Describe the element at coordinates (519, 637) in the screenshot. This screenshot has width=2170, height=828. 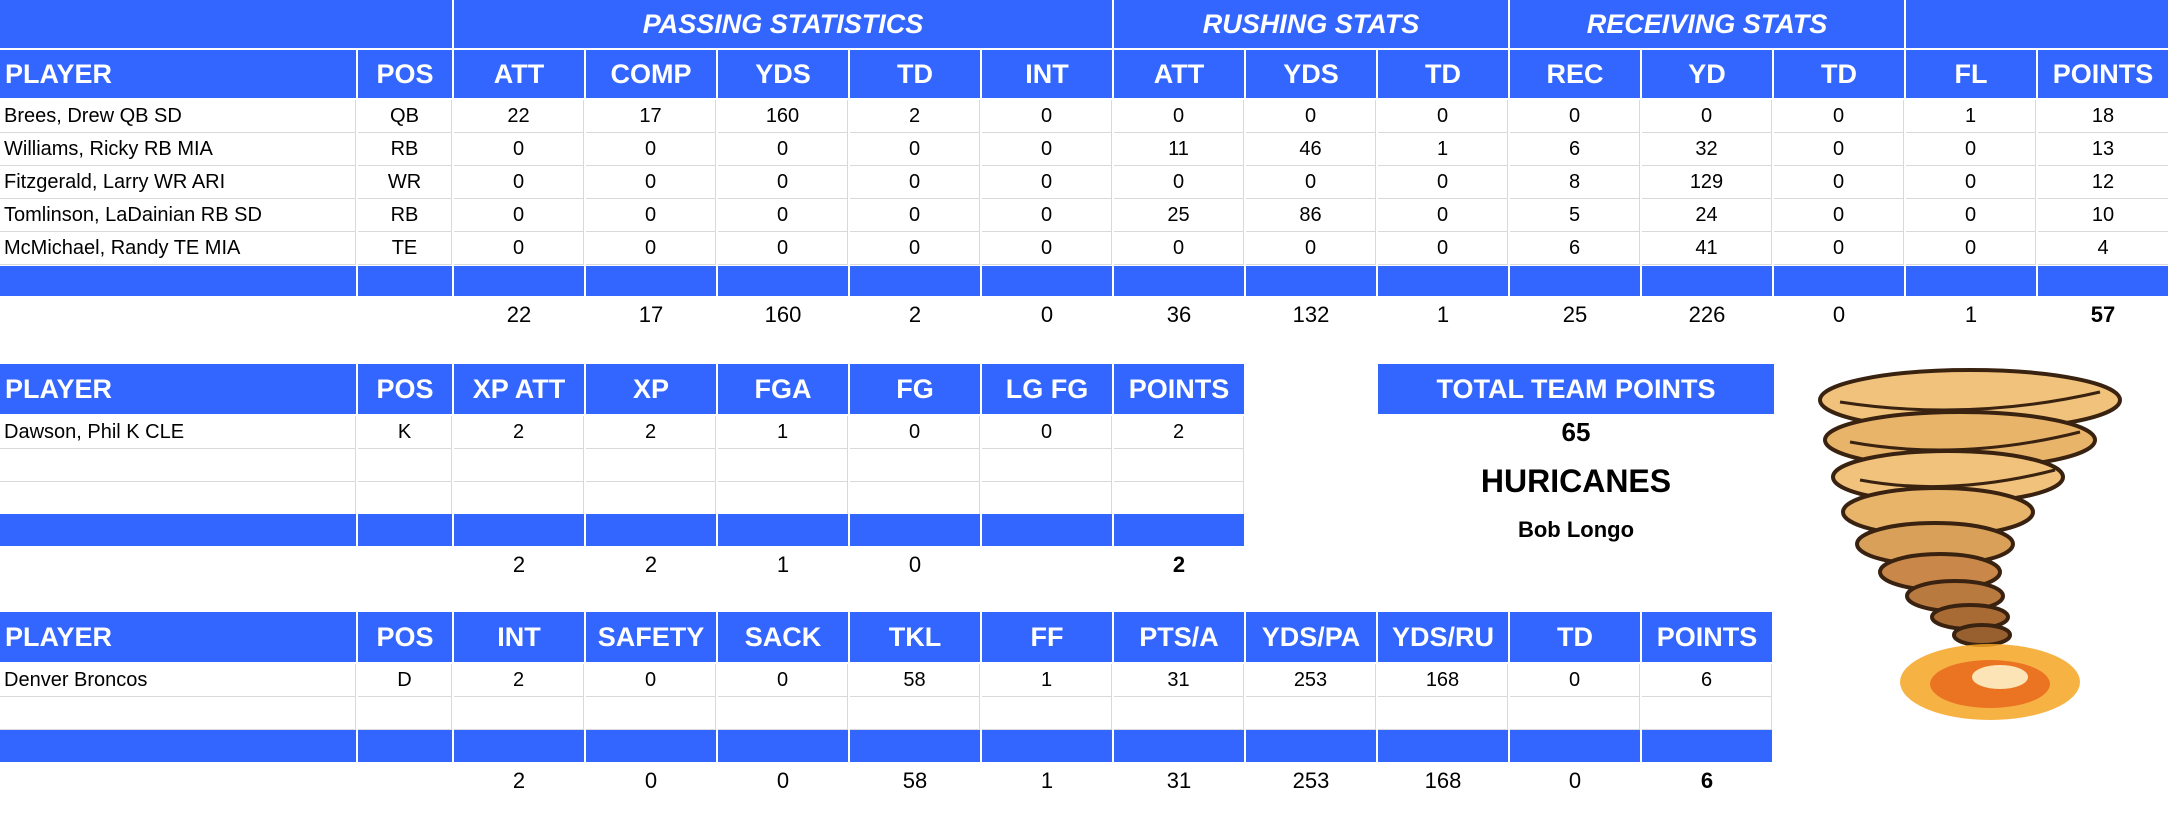
I see `defense-column-header: INT` at that location.